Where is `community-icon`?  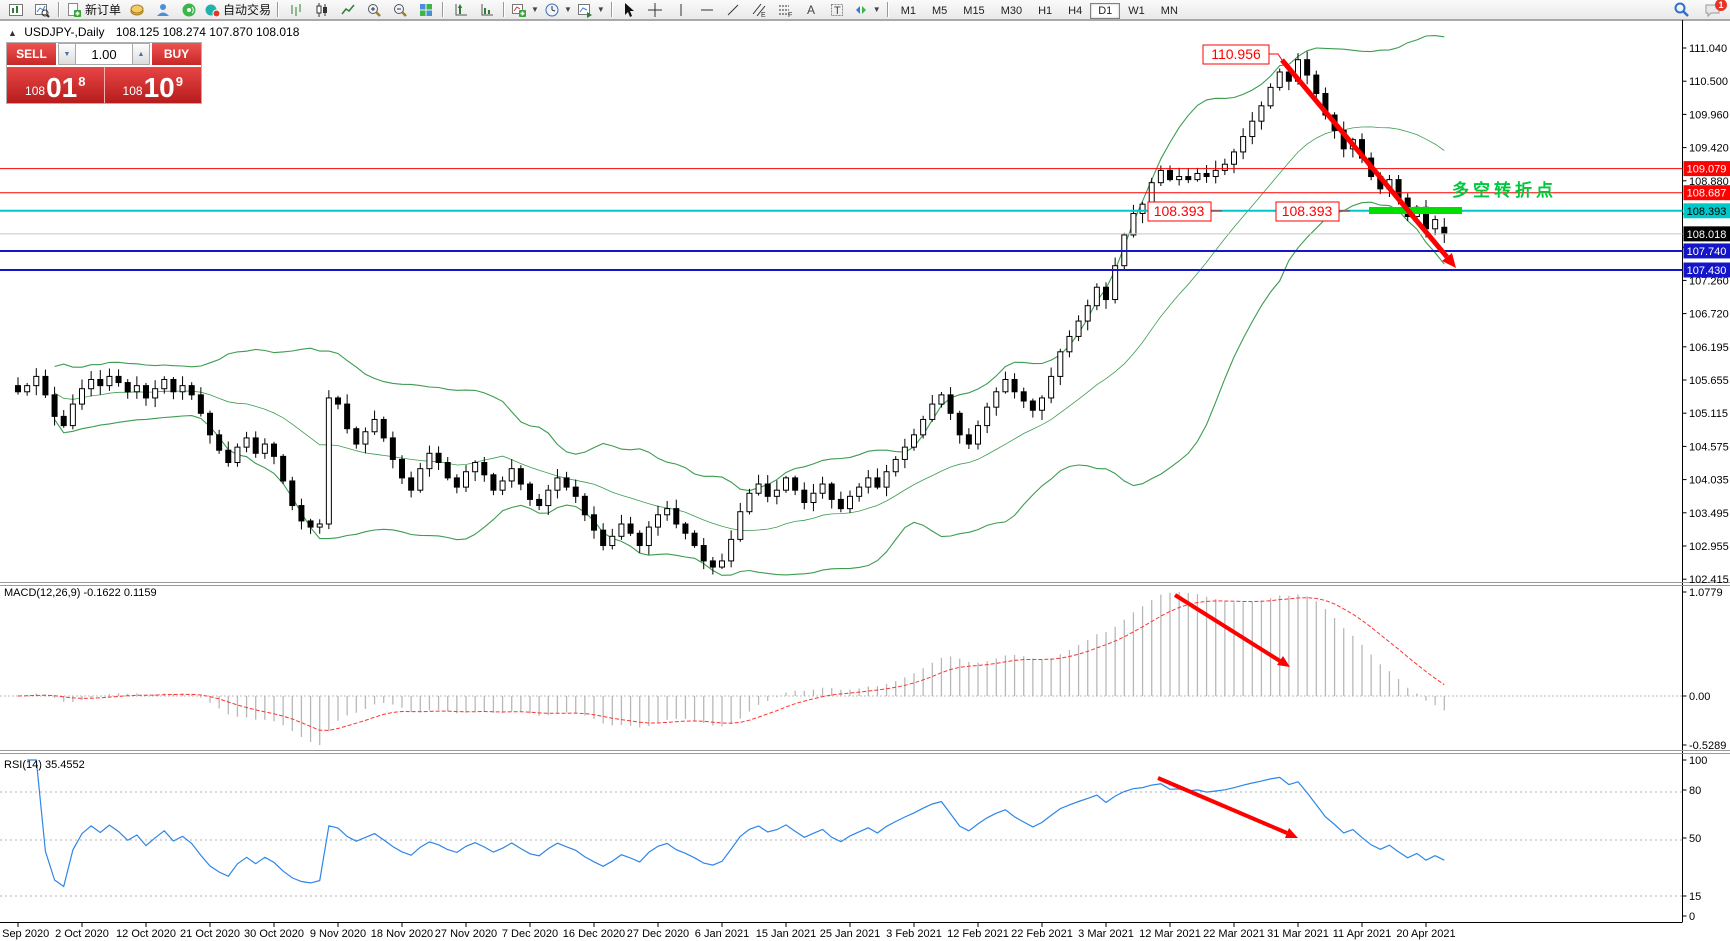 community-icon is located at coordinates (162, 10).